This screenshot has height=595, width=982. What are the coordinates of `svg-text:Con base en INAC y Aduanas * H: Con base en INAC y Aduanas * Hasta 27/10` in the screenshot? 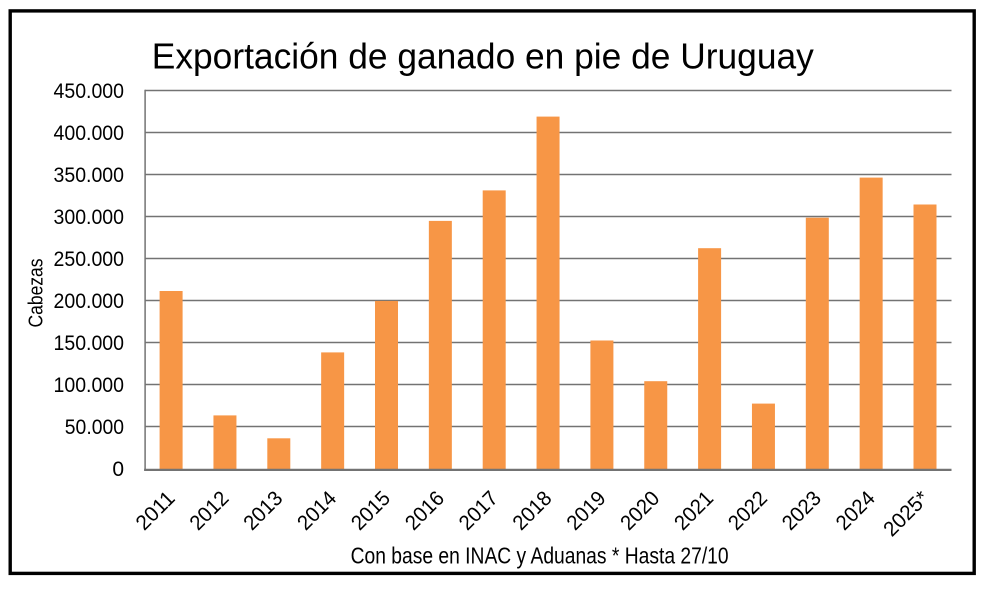 It's located at (540, 555).